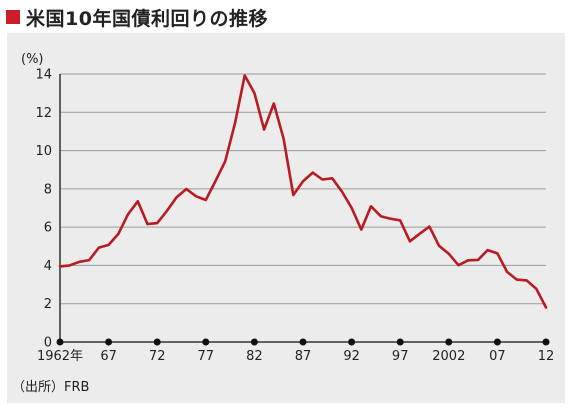 The image size is (570, 411). Describe the element at coordinates (352, 342) in the screenshot. I see `x-tick-dot-1992` at that location.